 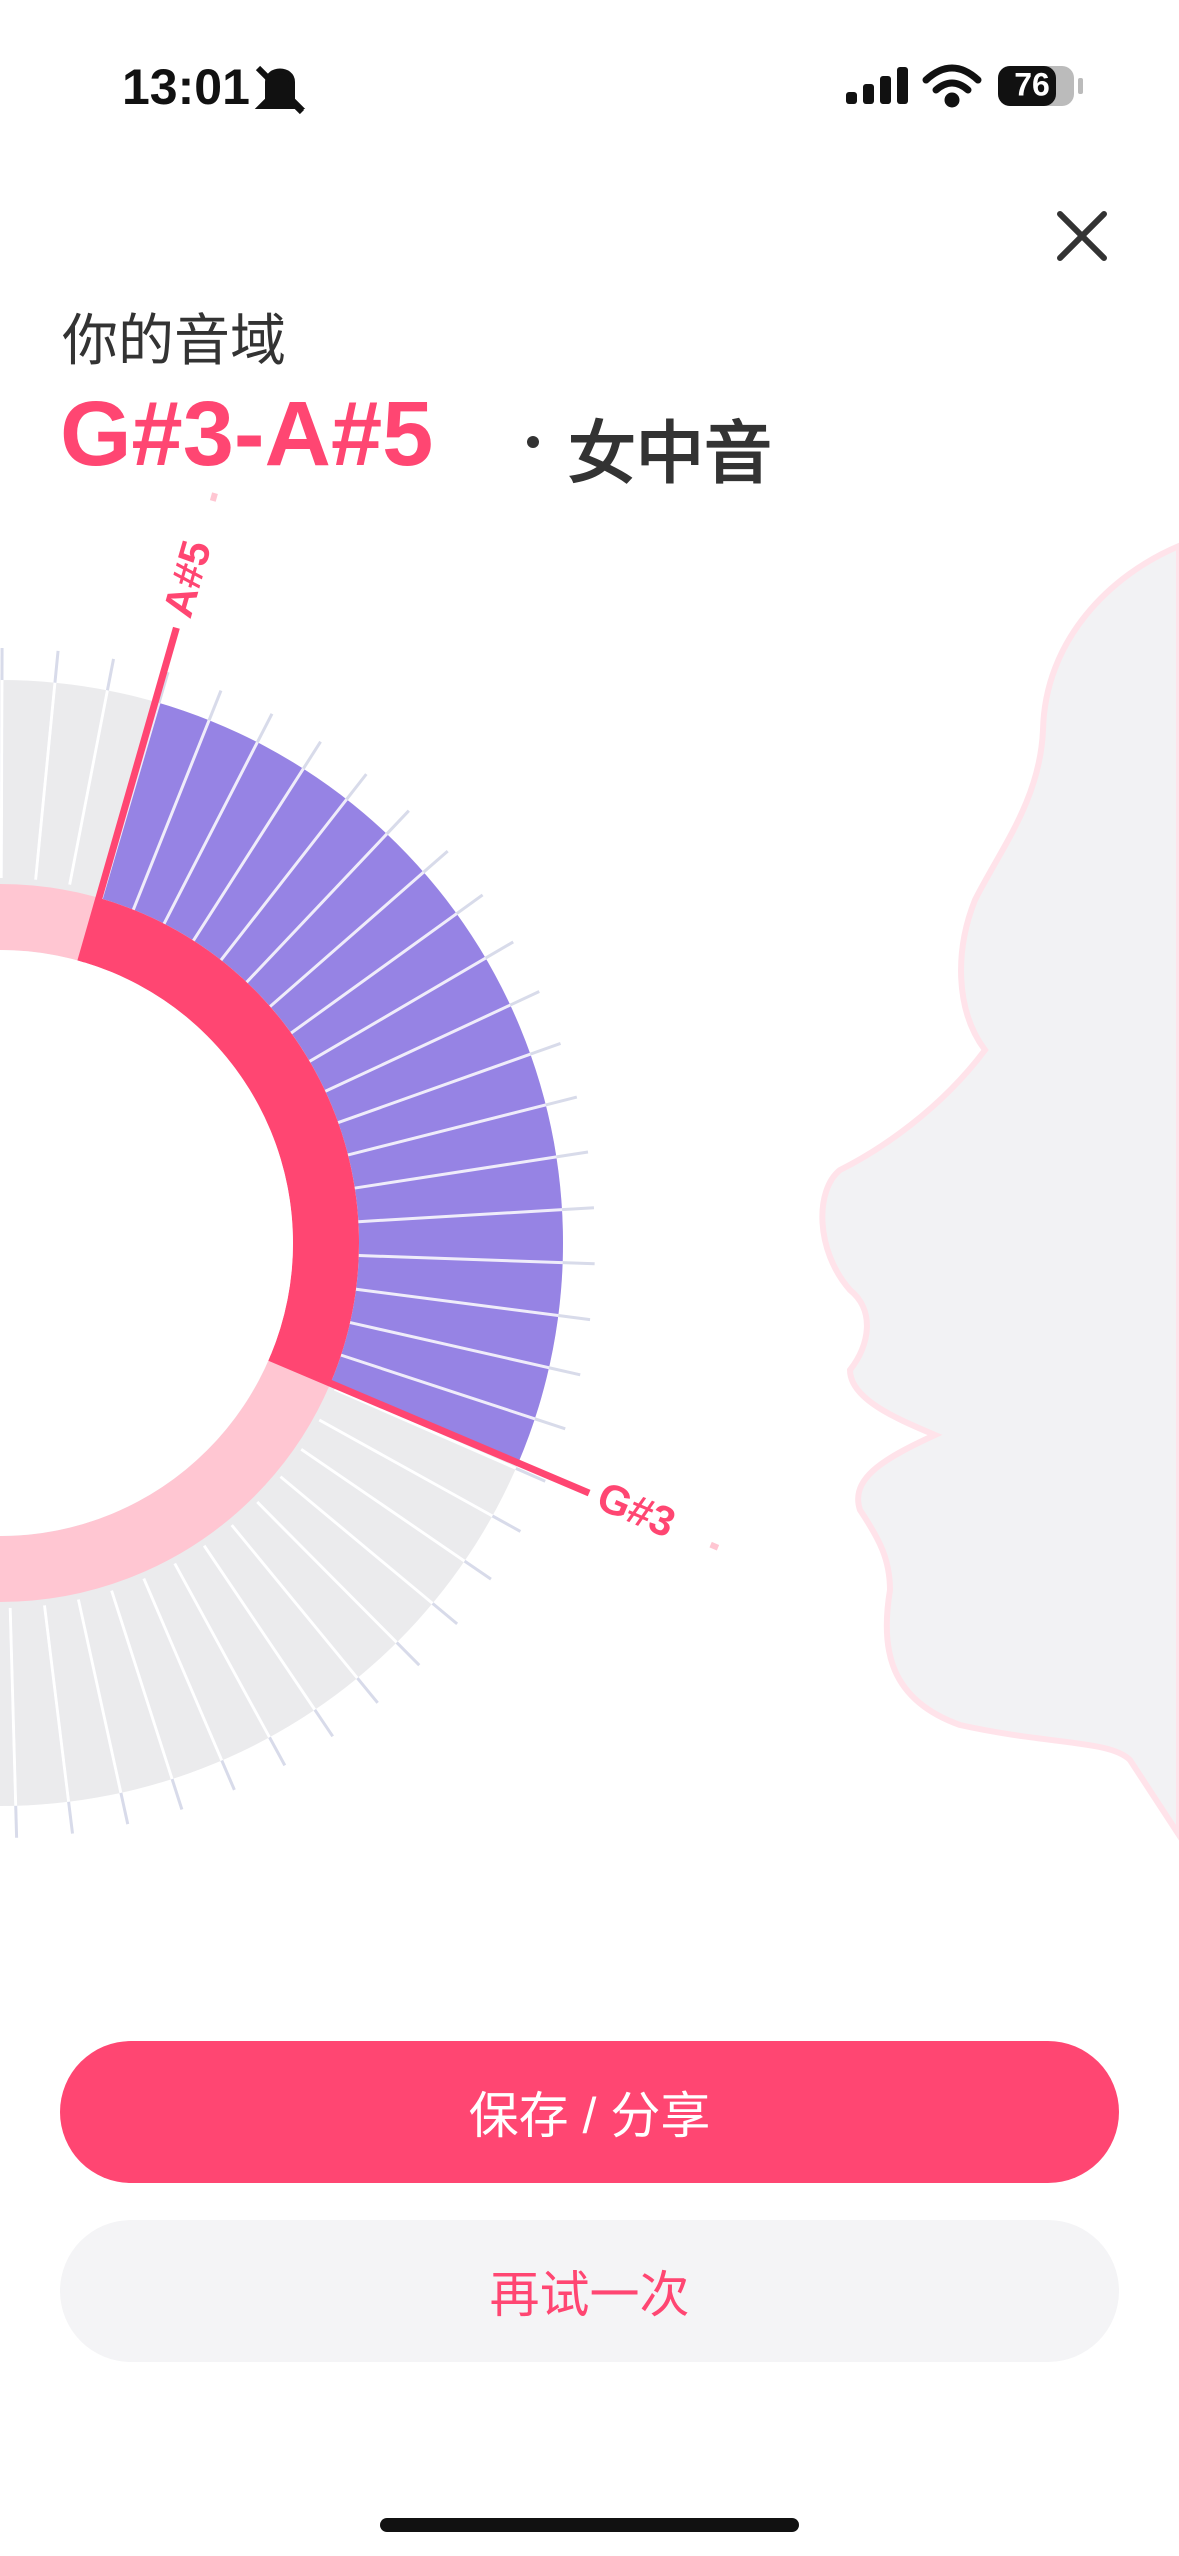 What do you see at coordinates (187, 578) in the screenshot?
I see `range-label: A#5` at bounding box center [187, 578].